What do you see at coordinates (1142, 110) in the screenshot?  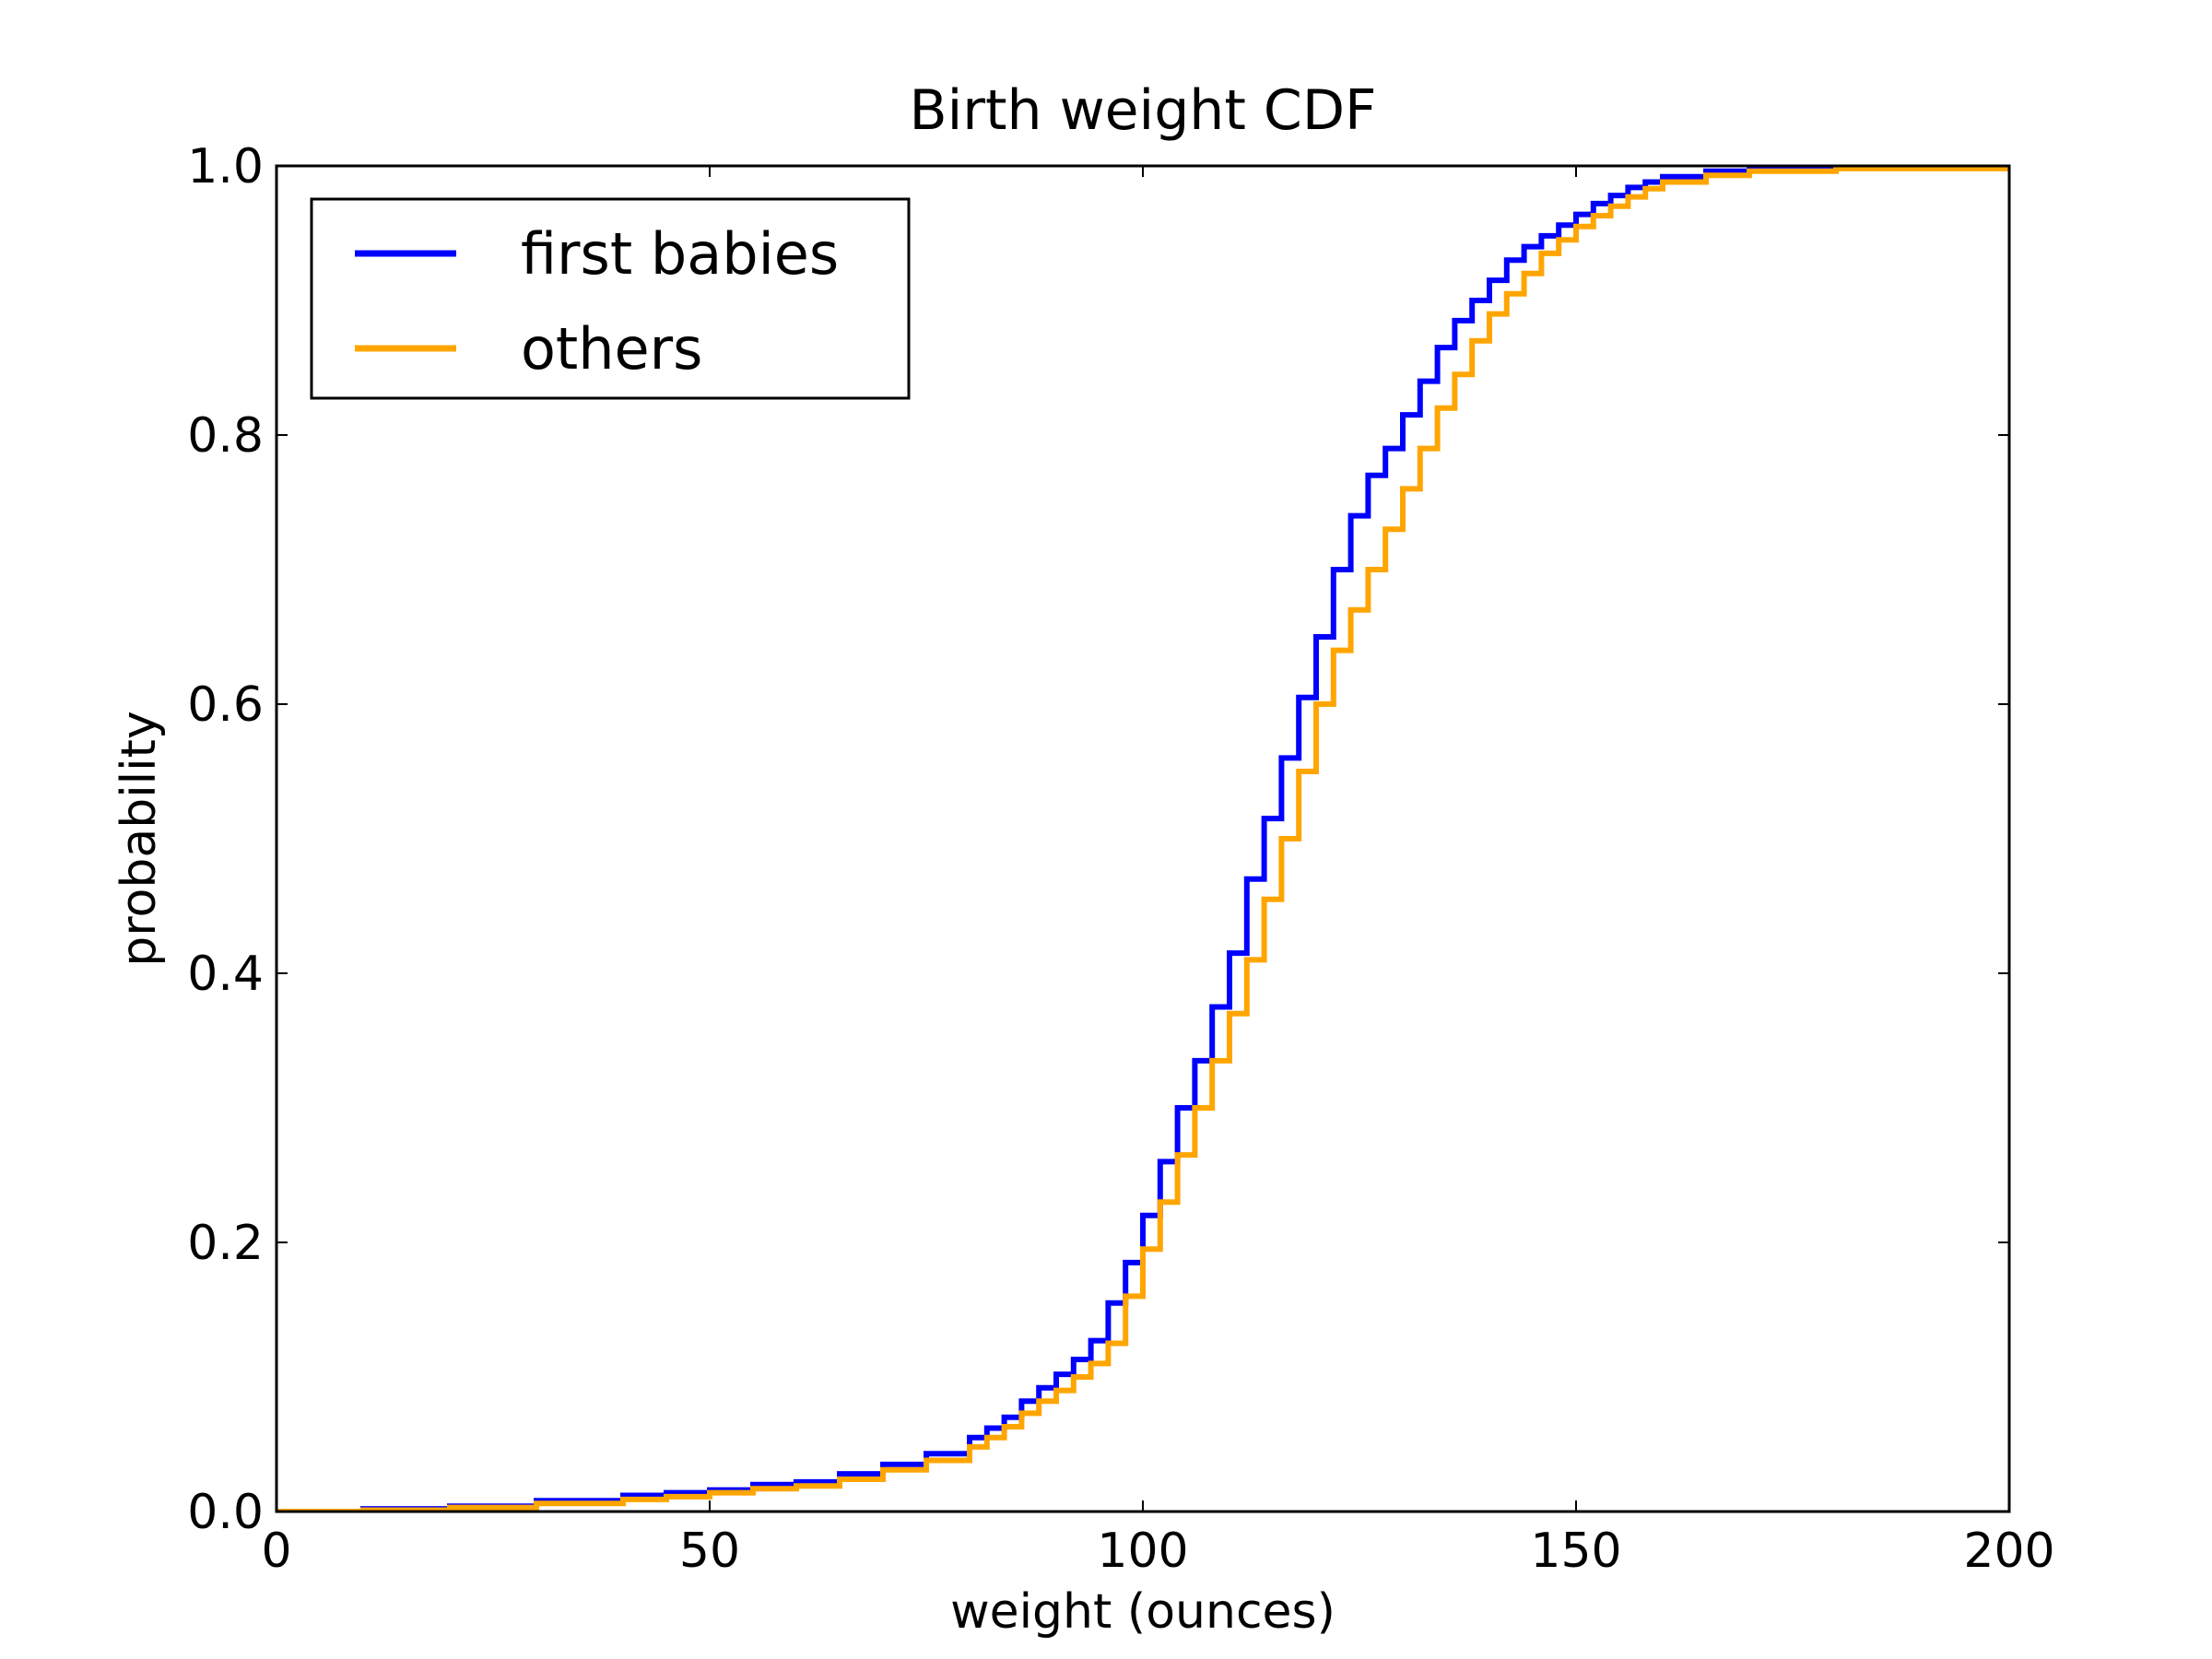 I see `chart-title: Birth weight CDF` at bounding box center [1142, 110].